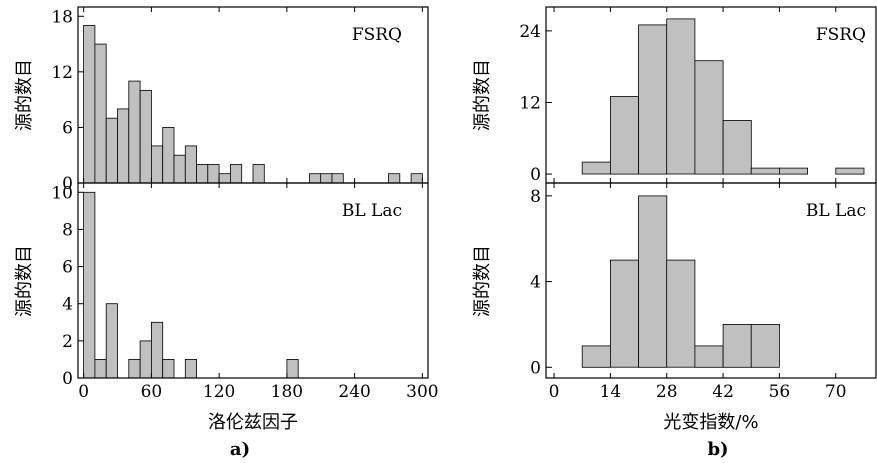 This screenshot has height=463, width=877. I want to click on left-top-series-title: FSRQ, so click(377, 35).